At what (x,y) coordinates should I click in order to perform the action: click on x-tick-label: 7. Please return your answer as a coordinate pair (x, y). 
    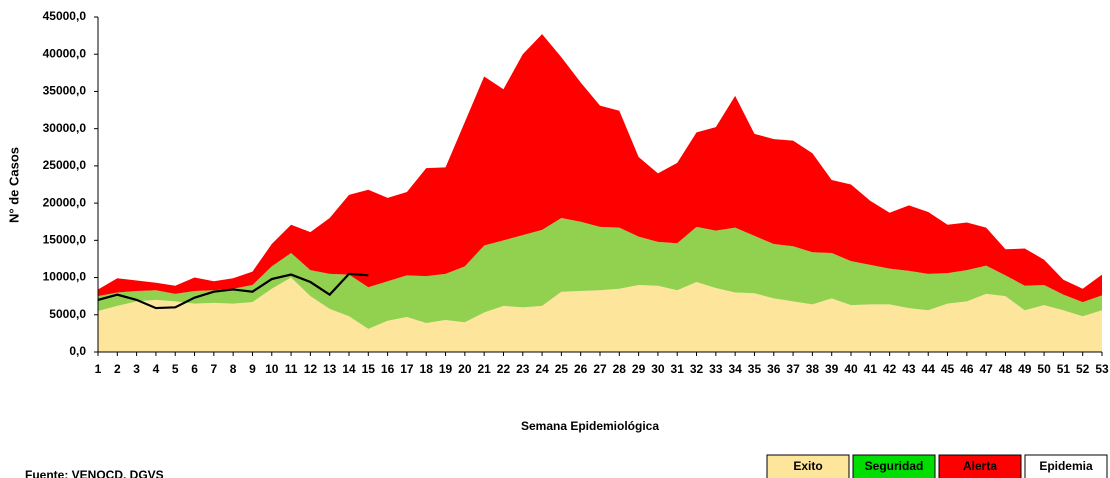
    Looking at the image, I should click on (214, 369).